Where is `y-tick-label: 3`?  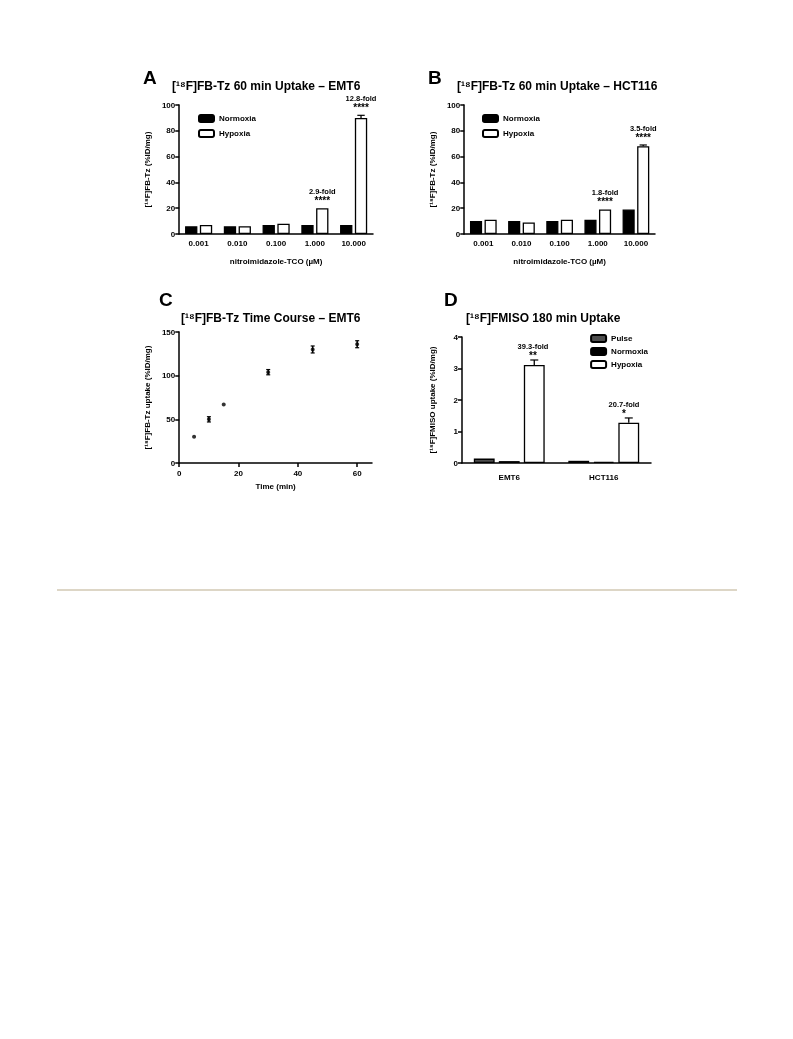 y-tick-label: 3 is located at coordinates (456, 368).